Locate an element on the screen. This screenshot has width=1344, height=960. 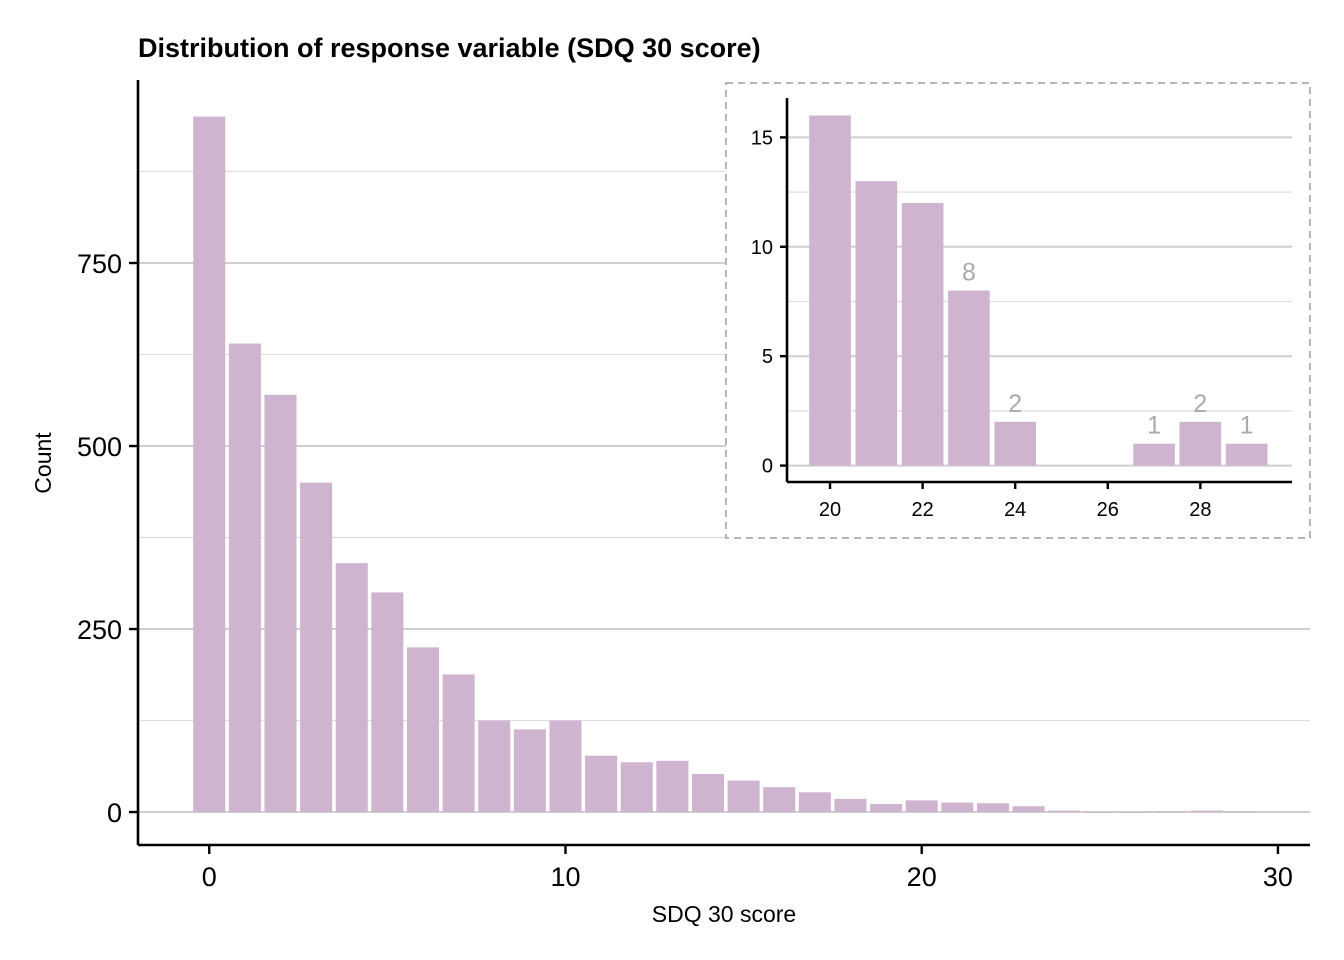
inset-y-tick-label: 0 is located at coordinates (767, 467).